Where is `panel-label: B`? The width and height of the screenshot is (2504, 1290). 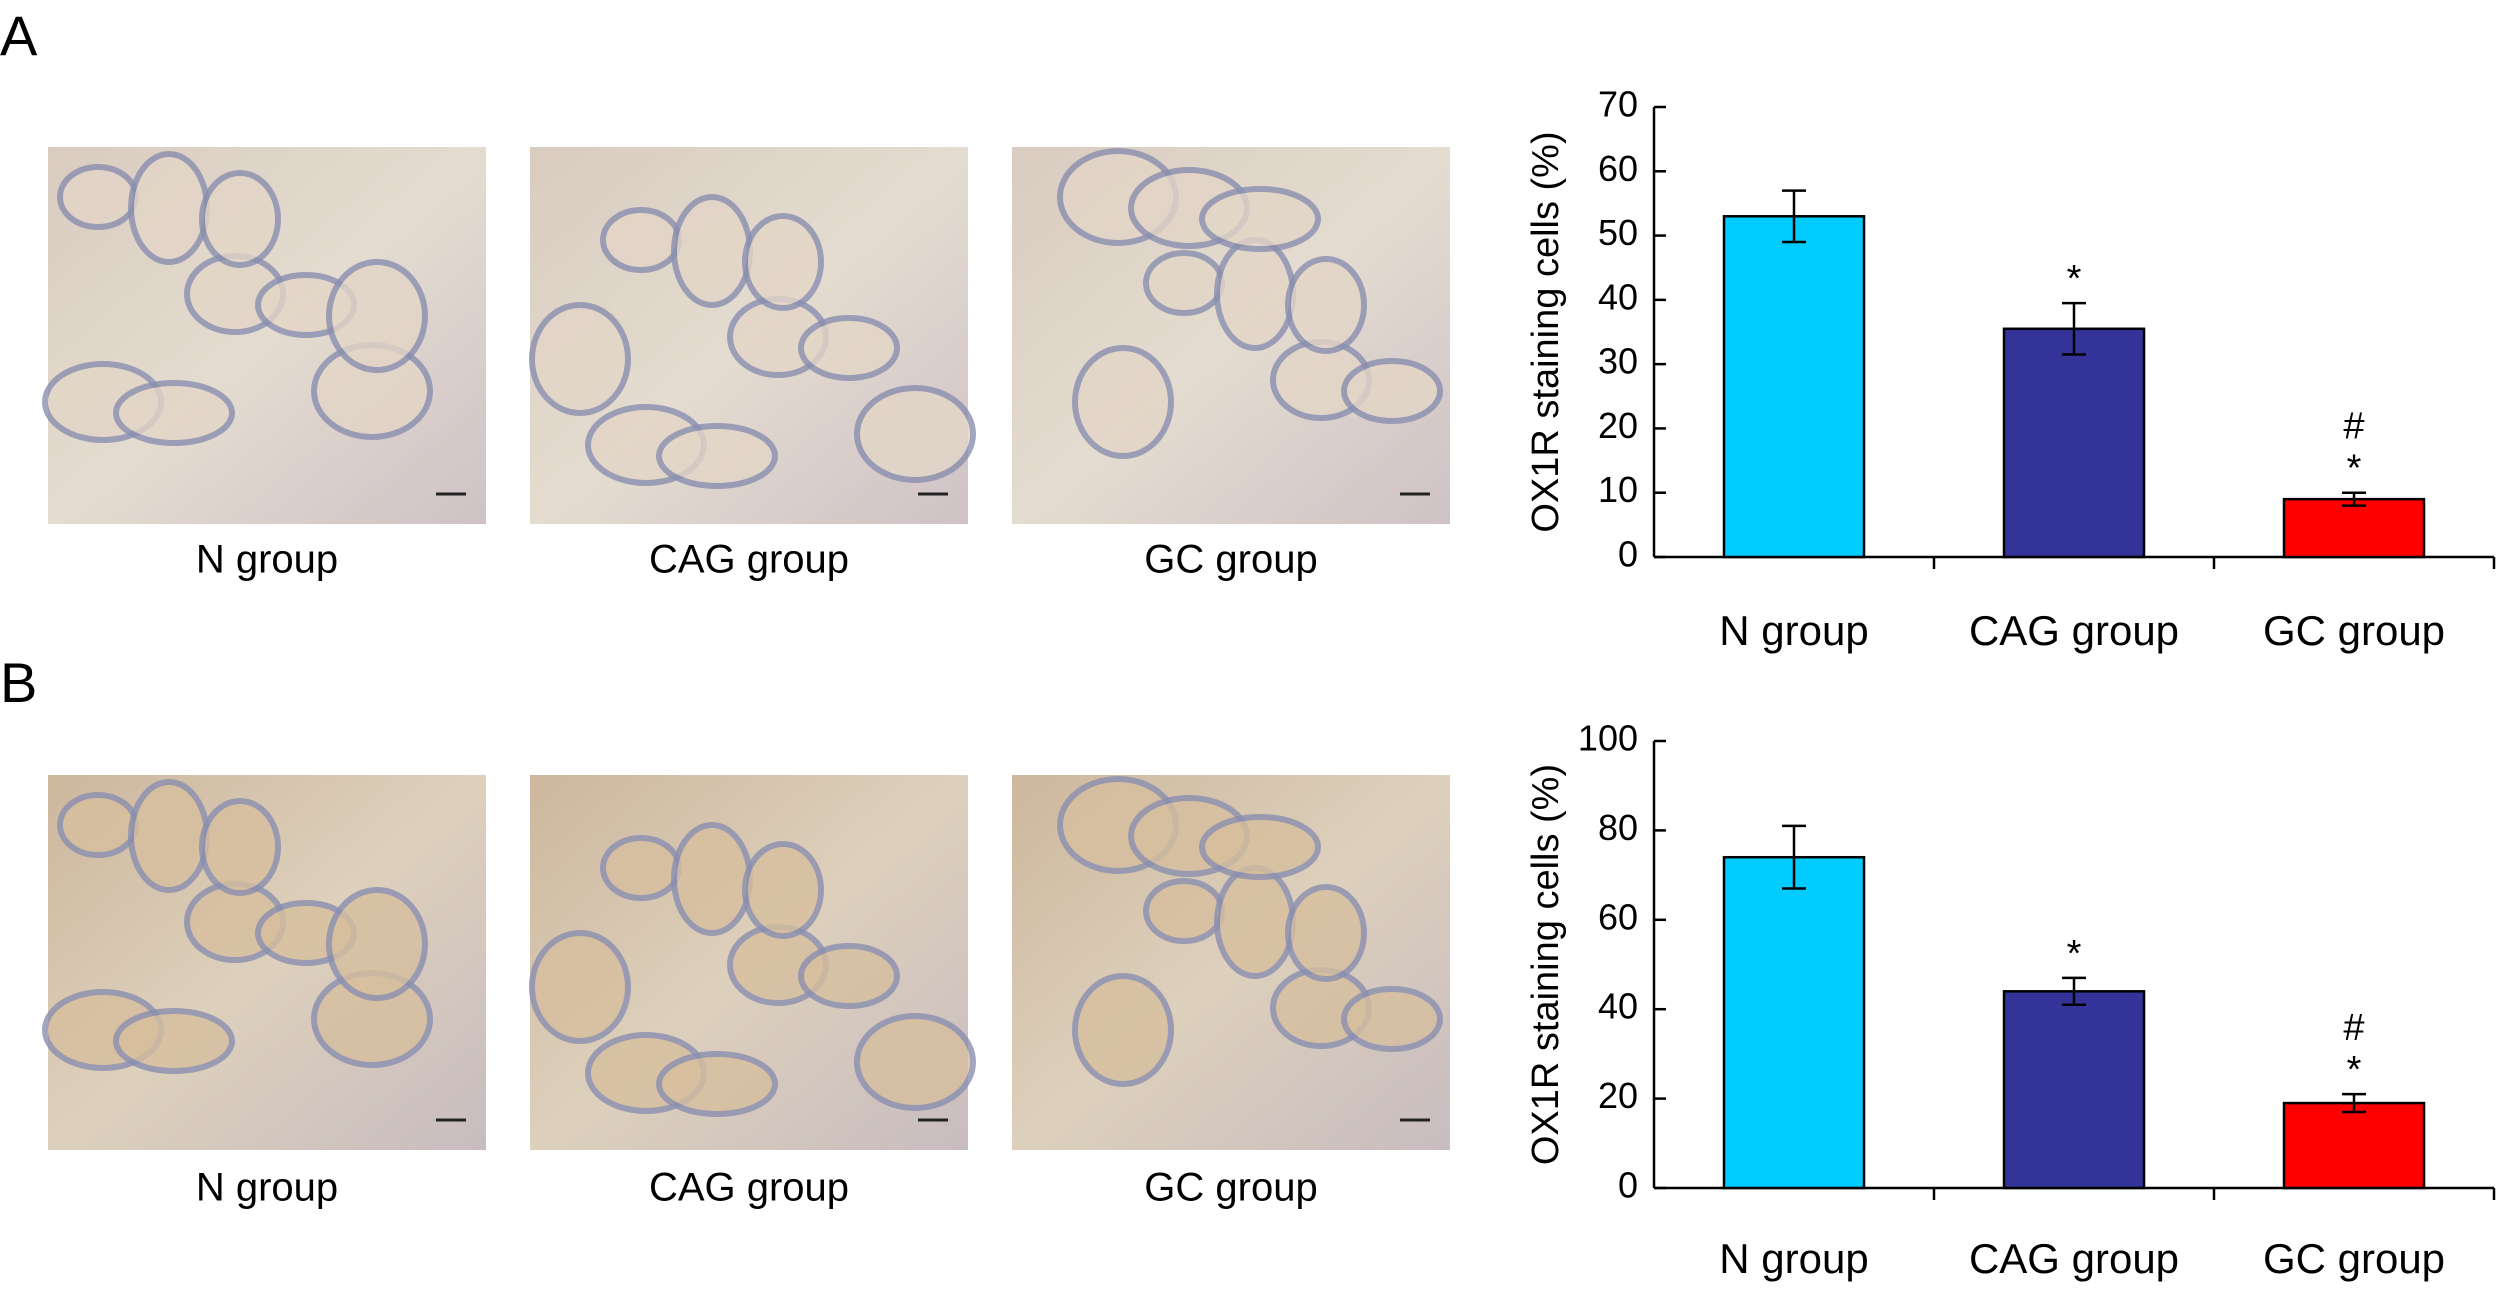 panel-label: B is located at coordinates (18, 682).